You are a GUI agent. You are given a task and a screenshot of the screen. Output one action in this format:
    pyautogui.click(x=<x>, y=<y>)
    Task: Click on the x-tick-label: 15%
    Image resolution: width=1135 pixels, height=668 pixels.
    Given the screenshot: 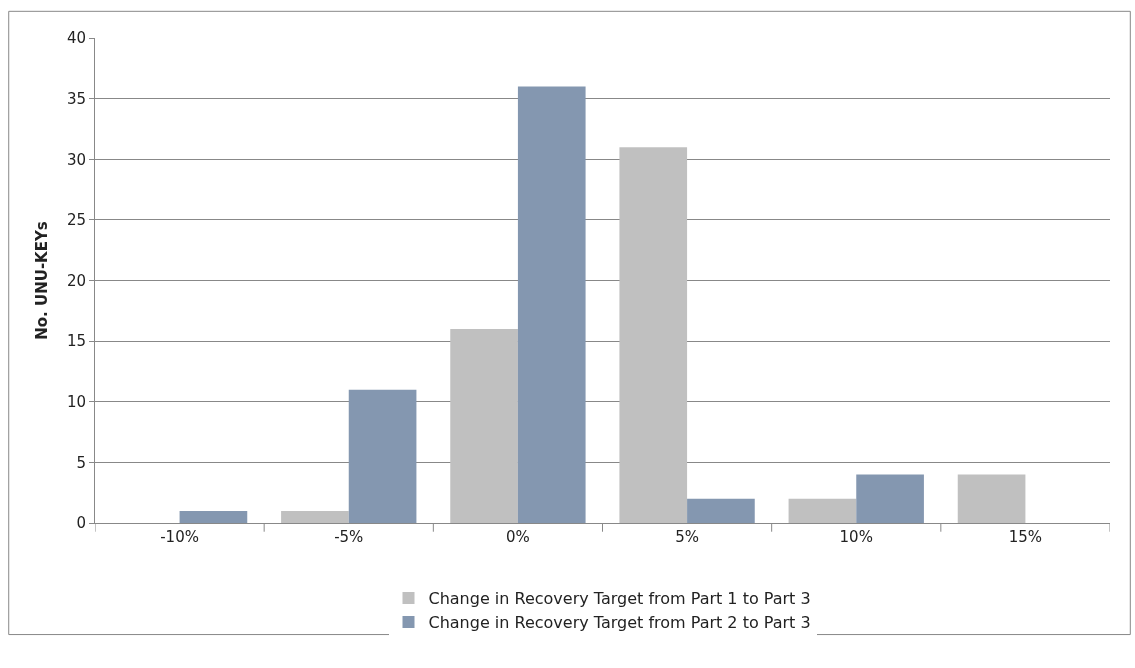 What is the action you would take?
    pyautogui.click(x=1025, y=537)
    